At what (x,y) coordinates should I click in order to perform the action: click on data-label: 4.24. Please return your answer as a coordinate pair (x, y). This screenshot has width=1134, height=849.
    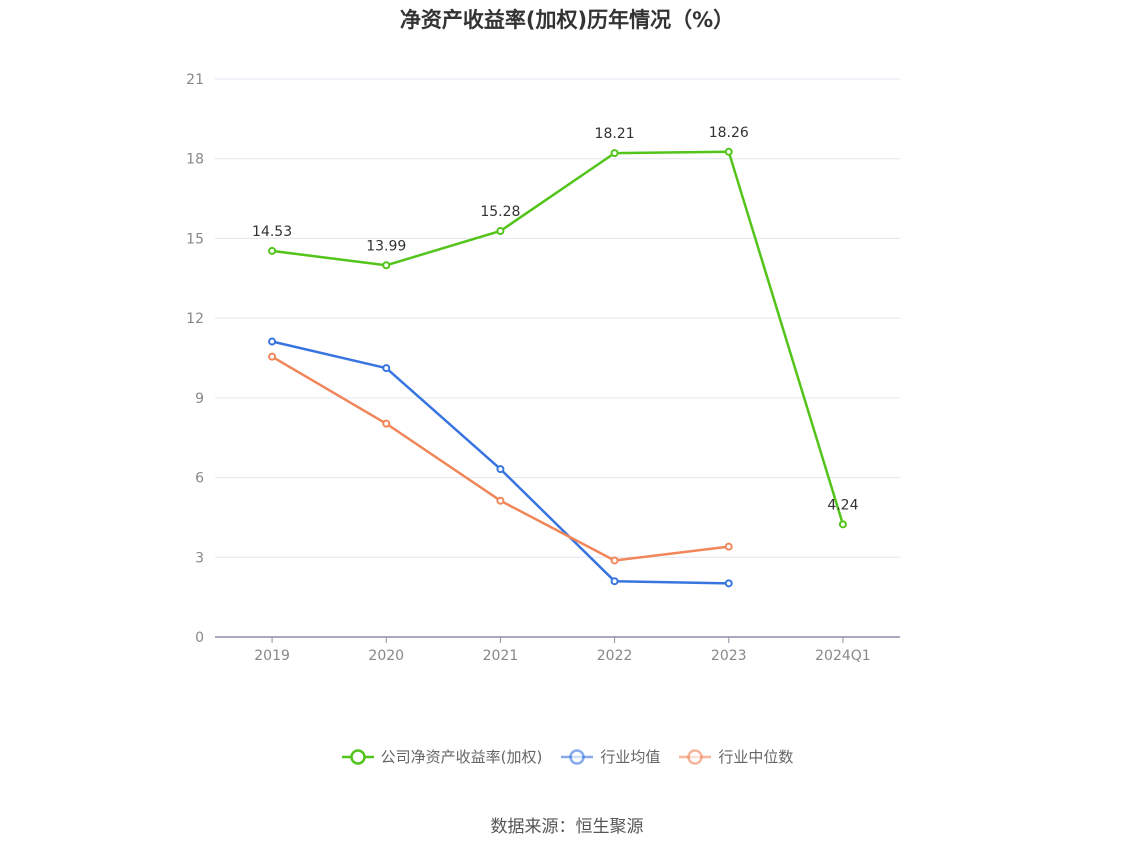
    Looking at the image, I should click on (842, 505).